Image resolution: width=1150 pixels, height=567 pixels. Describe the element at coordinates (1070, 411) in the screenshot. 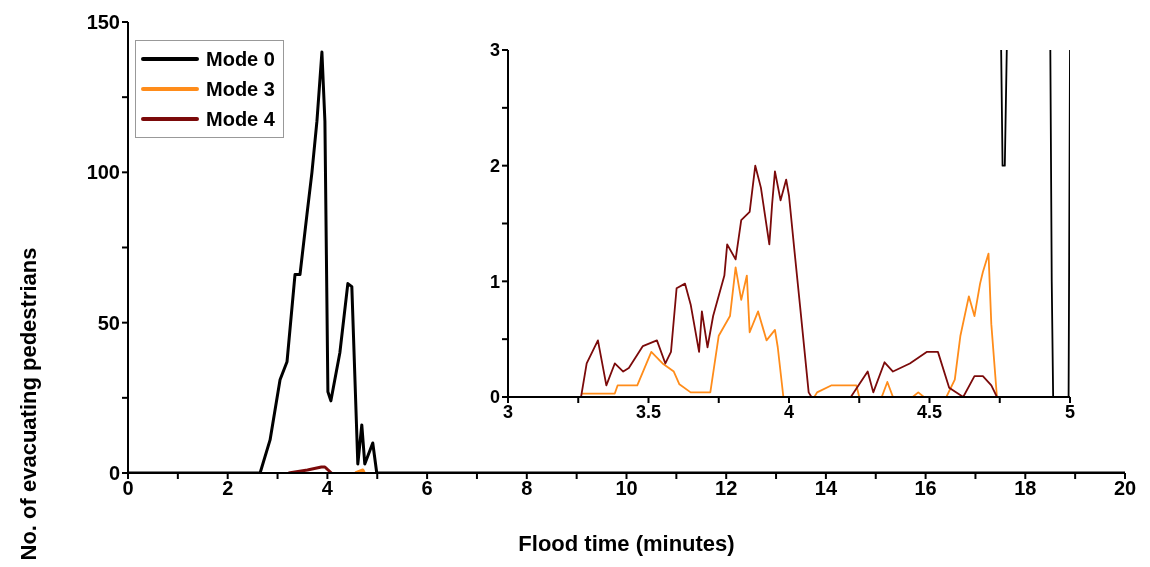

I see `x-tick-label: 5` at that location.